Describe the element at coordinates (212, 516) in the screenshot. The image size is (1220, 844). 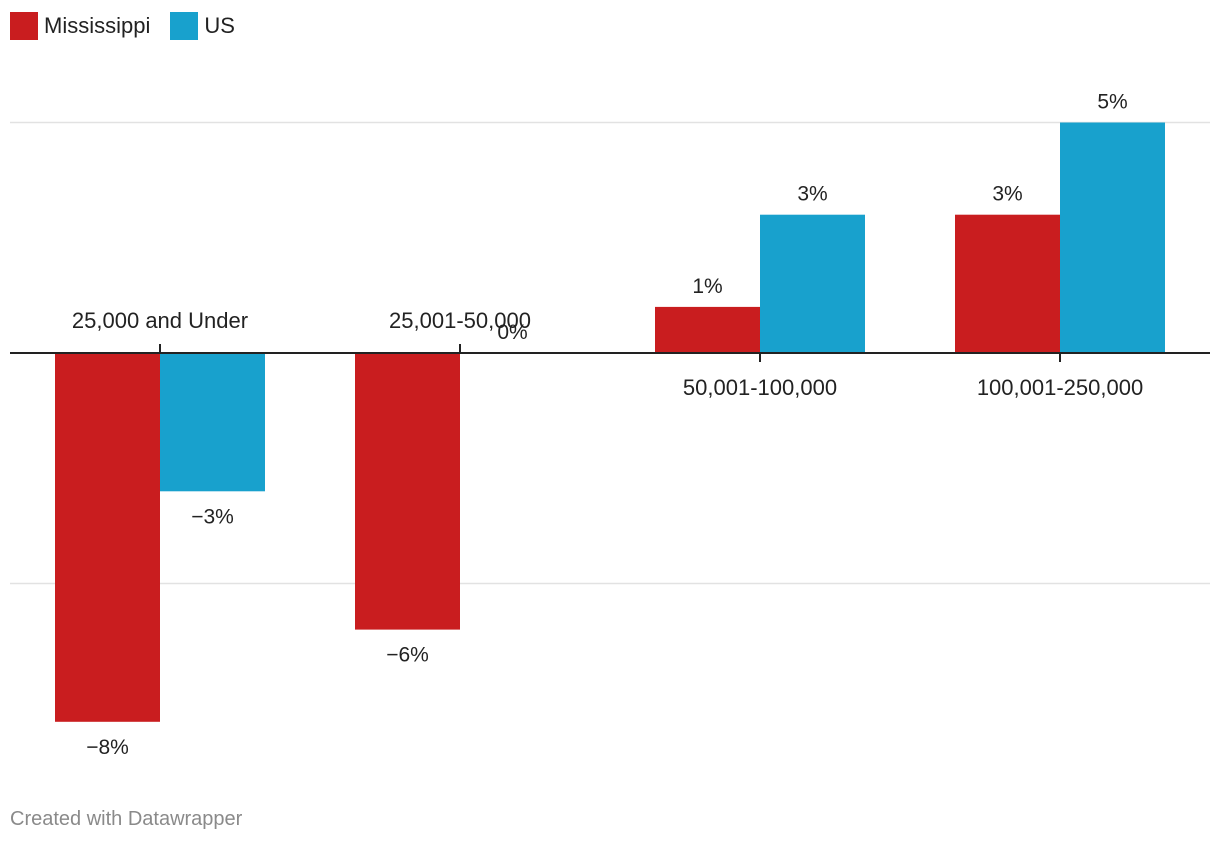
I see `value-label-us: −3%` at that location.